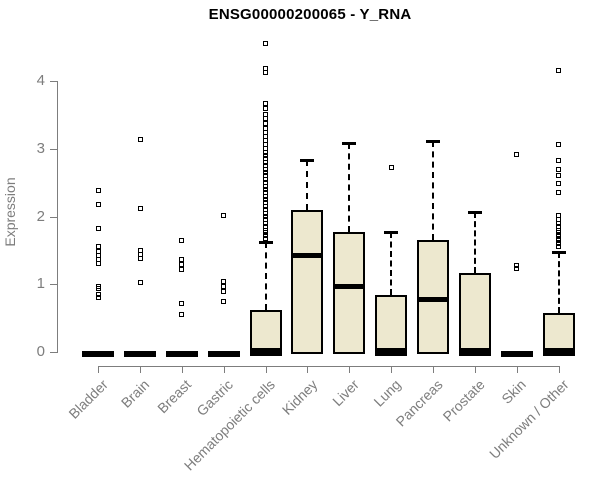 Image resolution: width=600 pixels, height=500 pixels. Describe the element at coordinates (514, 391) in the screenshot. I see `x-axis-category-label: Skin` at that location.